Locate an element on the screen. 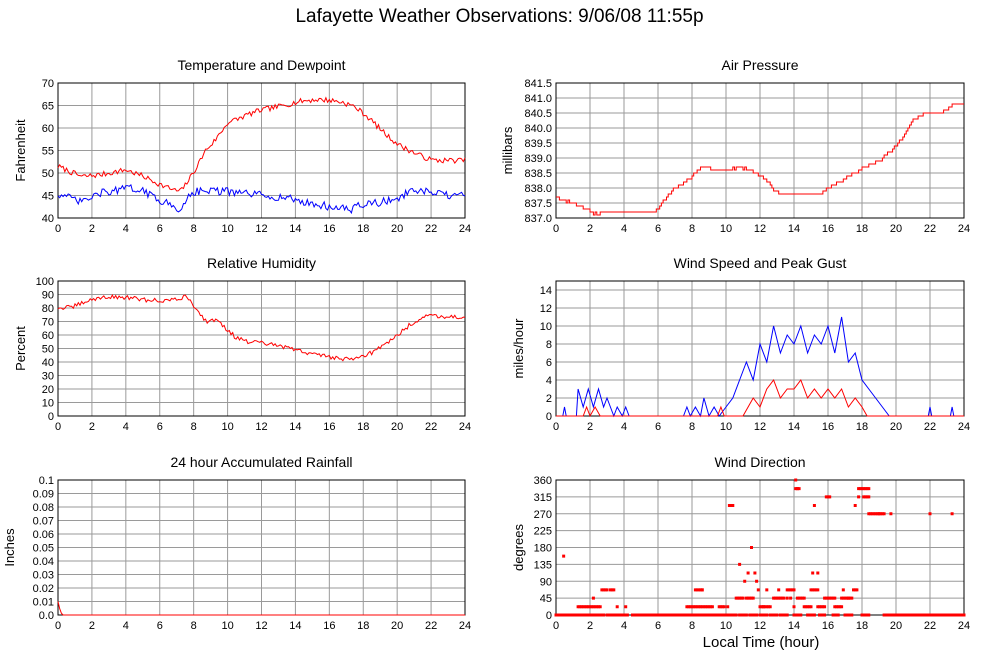 The image size is (999, 659). humidity-ytick-label: 80 is located at coordinates (48, 309).